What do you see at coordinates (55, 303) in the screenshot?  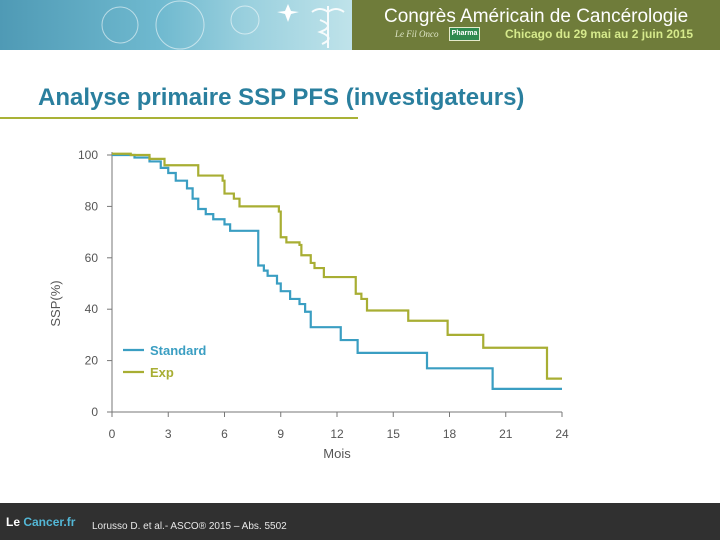 I see `y-axis-label: SSP(%)` at bounding box center [55, 303].